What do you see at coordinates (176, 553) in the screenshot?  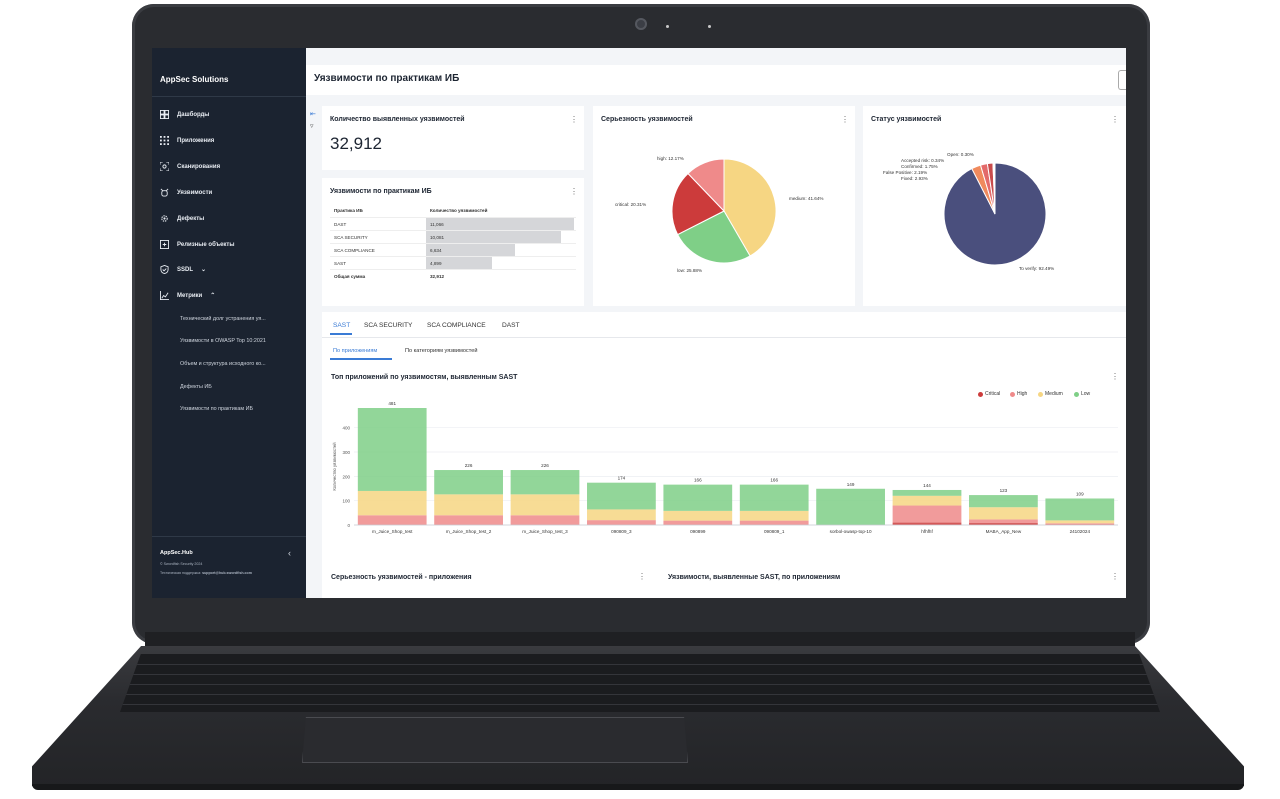 I see `footer-brand: AppSec.Hub` at bounding box center [176, 553].